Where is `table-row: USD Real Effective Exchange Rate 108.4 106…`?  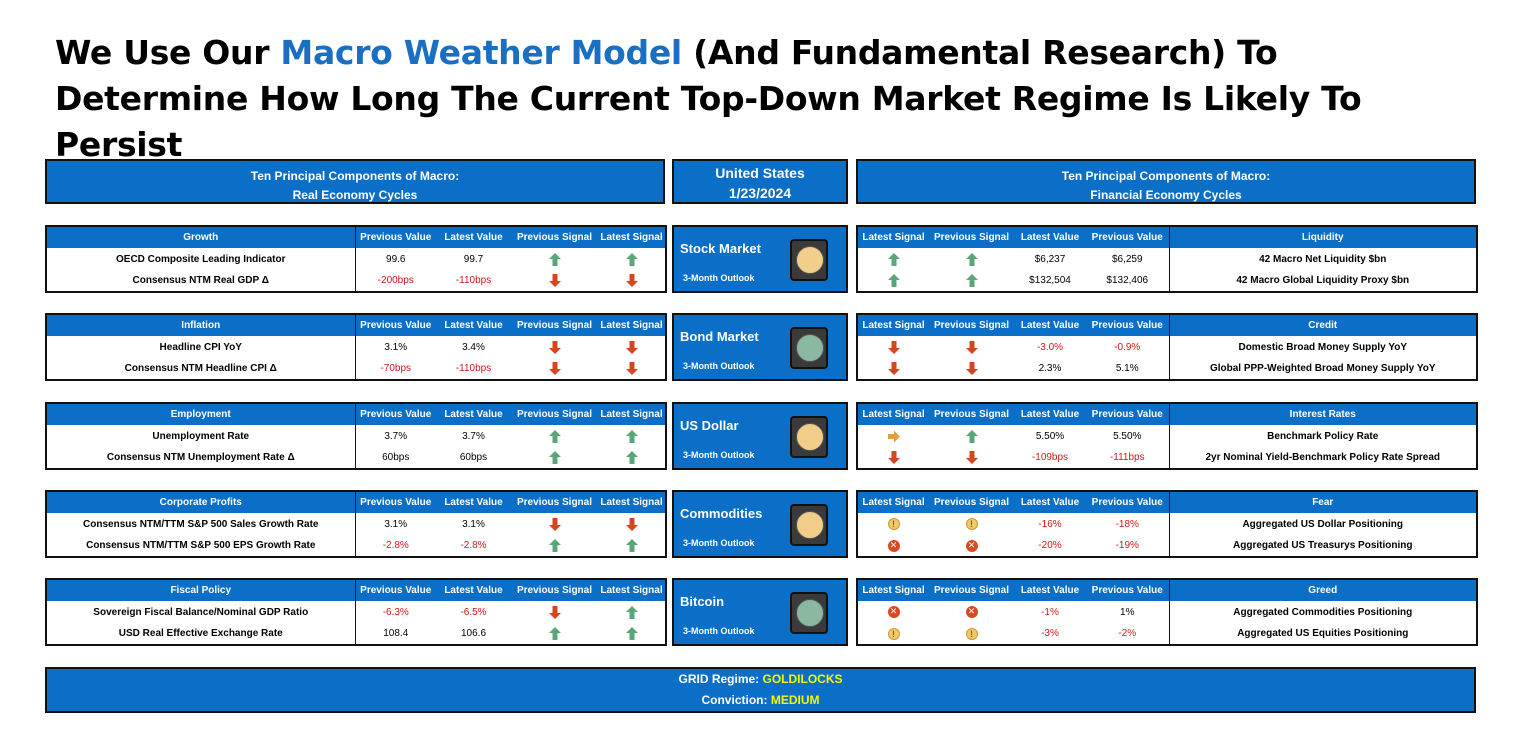 table-row: USD Real Effective Exchange Rate 108.4 106… is located at coordinates (356, 634).